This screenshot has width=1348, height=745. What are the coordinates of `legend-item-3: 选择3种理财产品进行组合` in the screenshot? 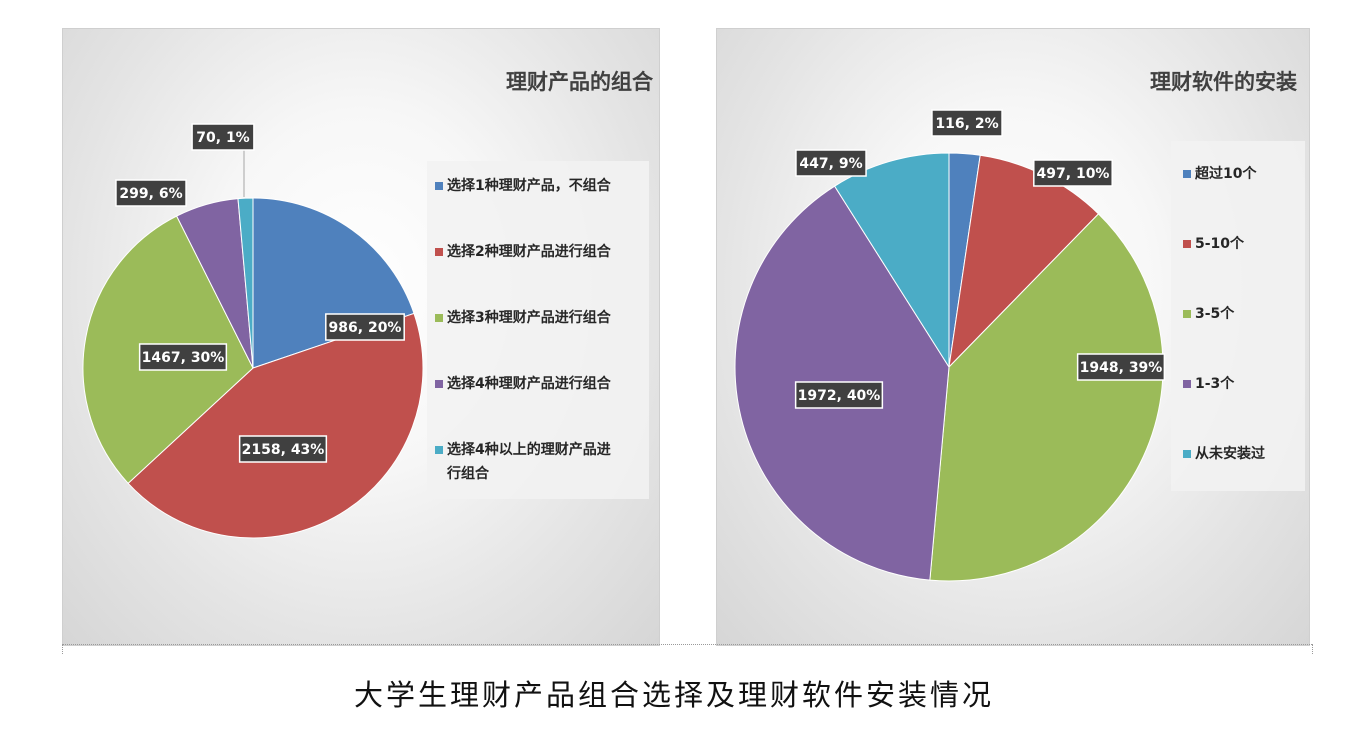 It's located at (523, 317).